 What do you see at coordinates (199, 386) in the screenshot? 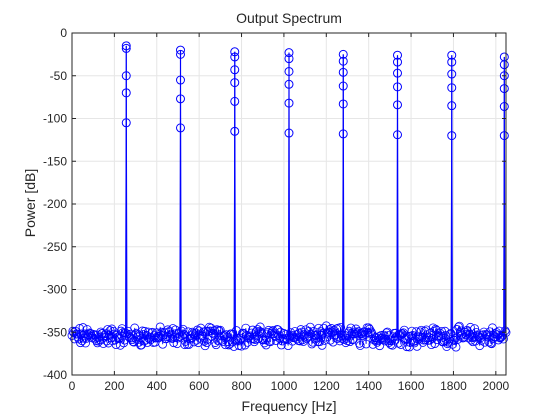
I see `x-tick-label: 600` at bounding box center [199, 386].